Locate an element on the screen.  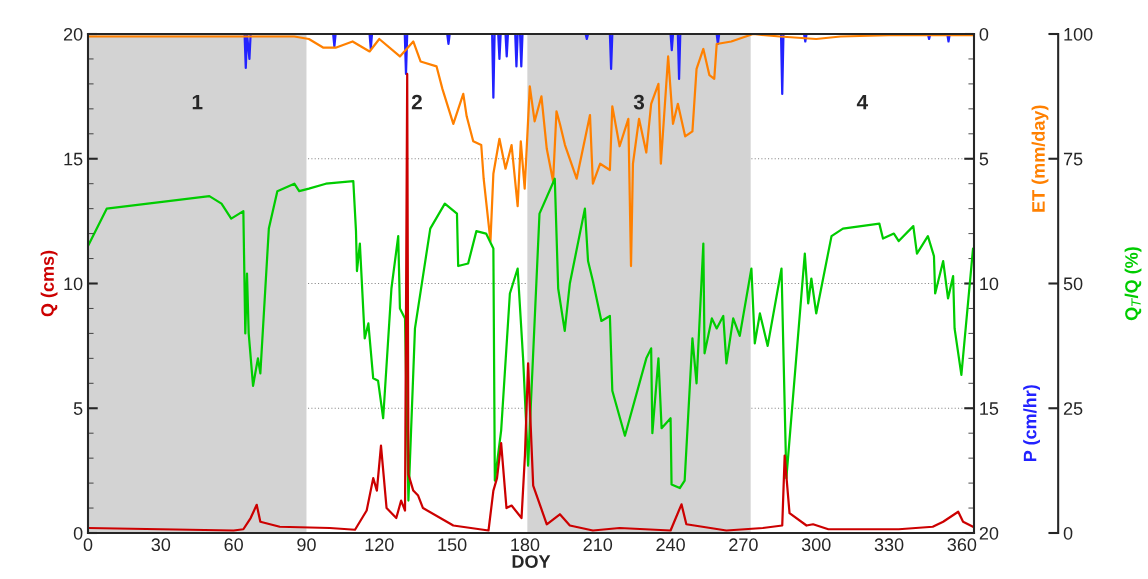
y2-tick-label: 0 is located at coordinates (984, 34).